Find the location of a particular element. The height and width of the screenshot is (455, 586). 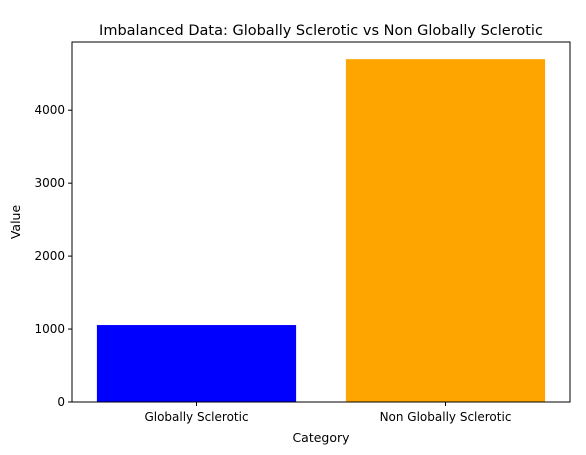

x-tick-label: Non Globally Sclerotic is located at coordinates (446, 417).